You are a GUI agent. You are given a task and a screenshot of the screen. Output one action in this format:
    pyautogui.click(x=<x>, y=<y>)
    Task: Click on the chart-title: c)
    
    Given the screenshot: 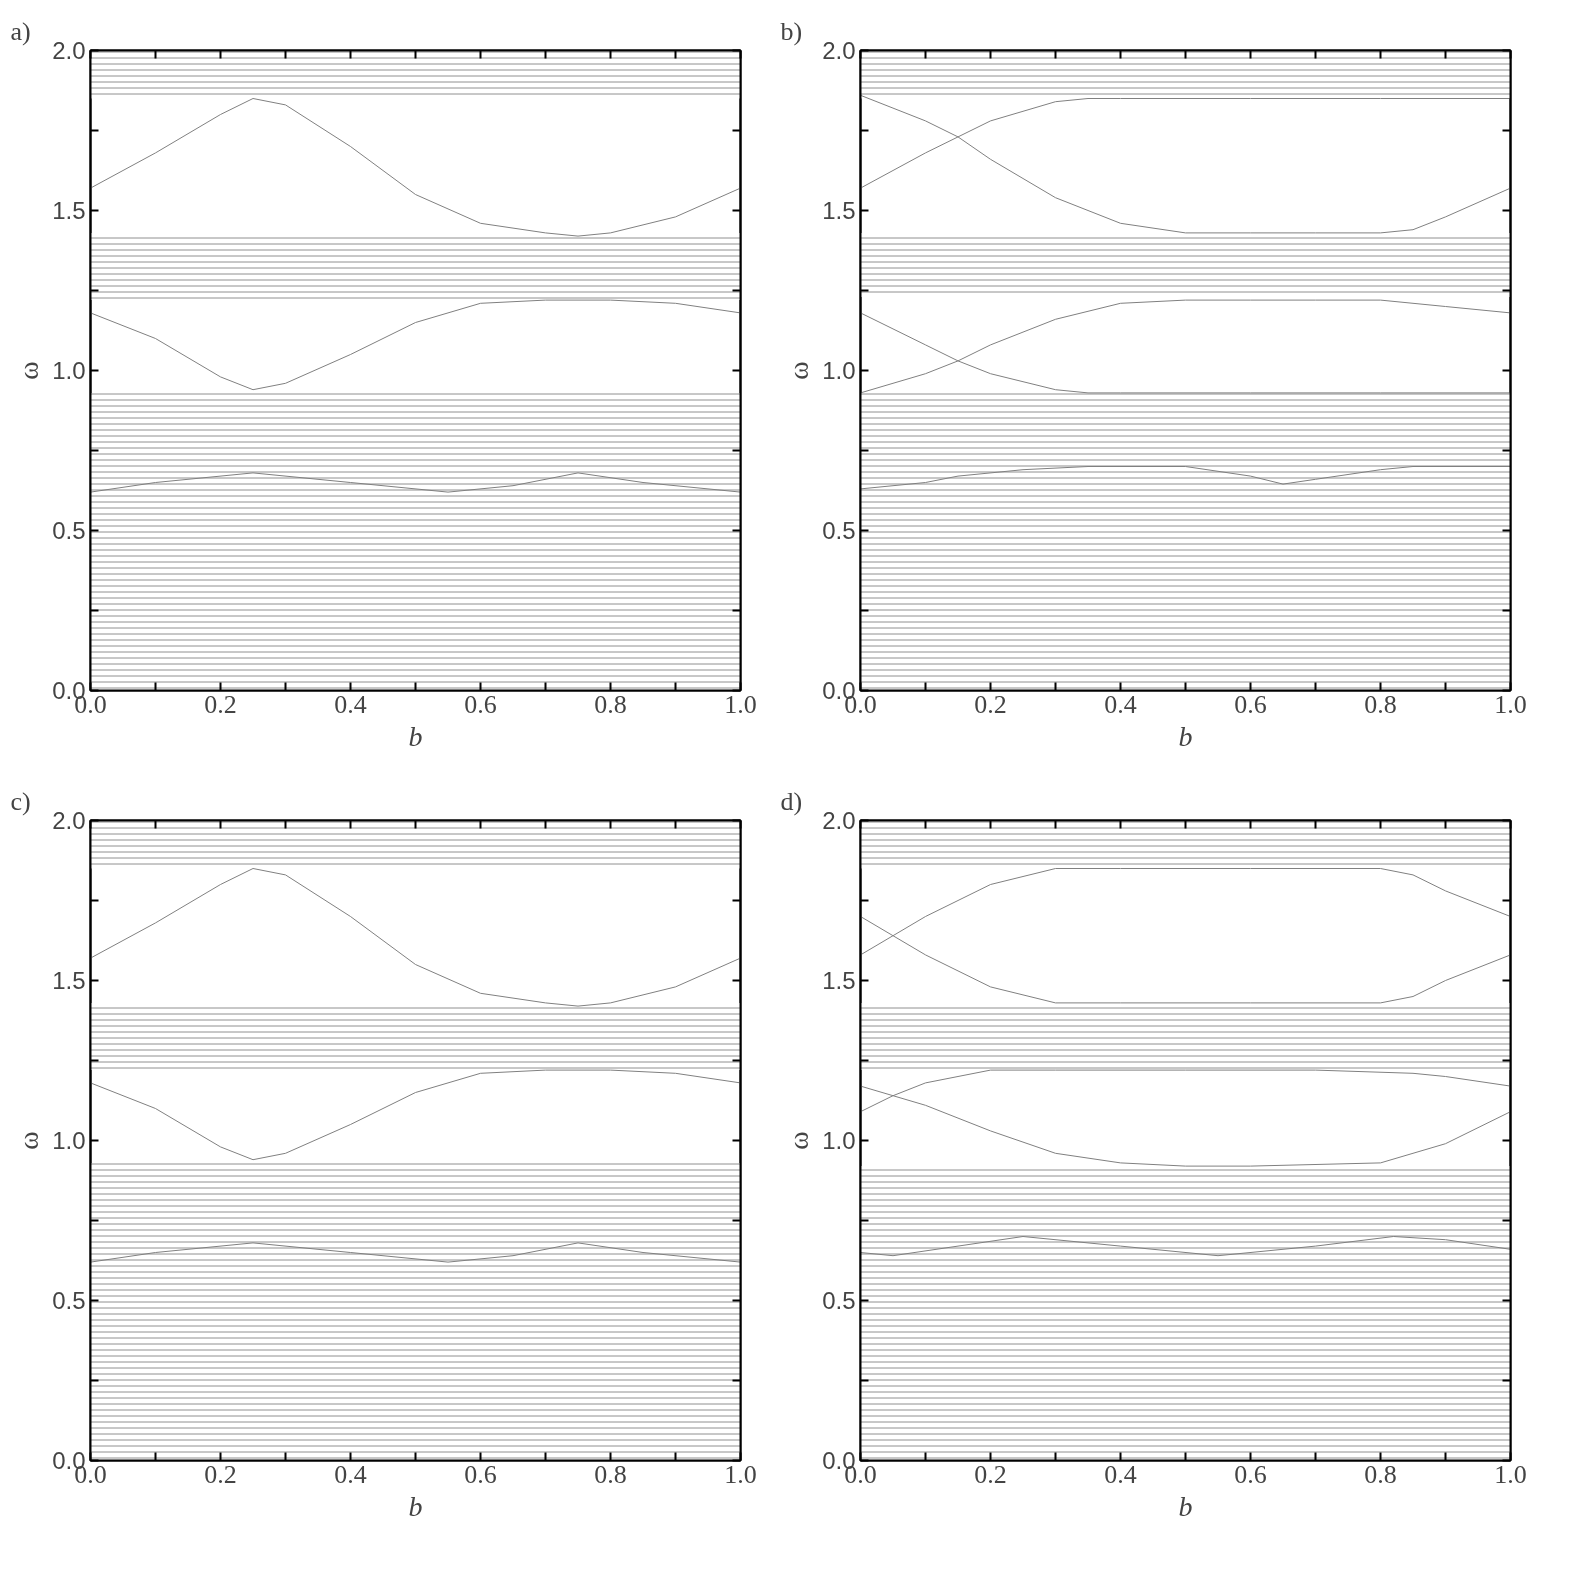 What is the action you would take?
    pyautogui.click(x=20, y=801)
    